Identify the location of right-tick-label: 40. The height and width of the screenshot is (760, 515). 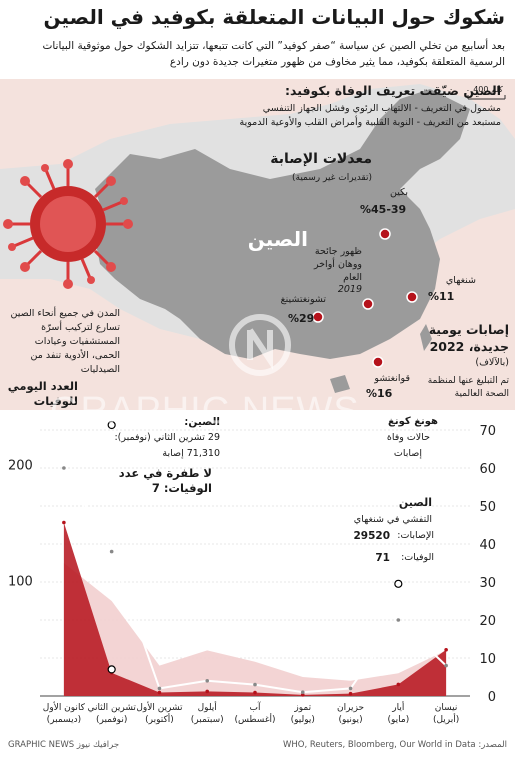
(487, 545).